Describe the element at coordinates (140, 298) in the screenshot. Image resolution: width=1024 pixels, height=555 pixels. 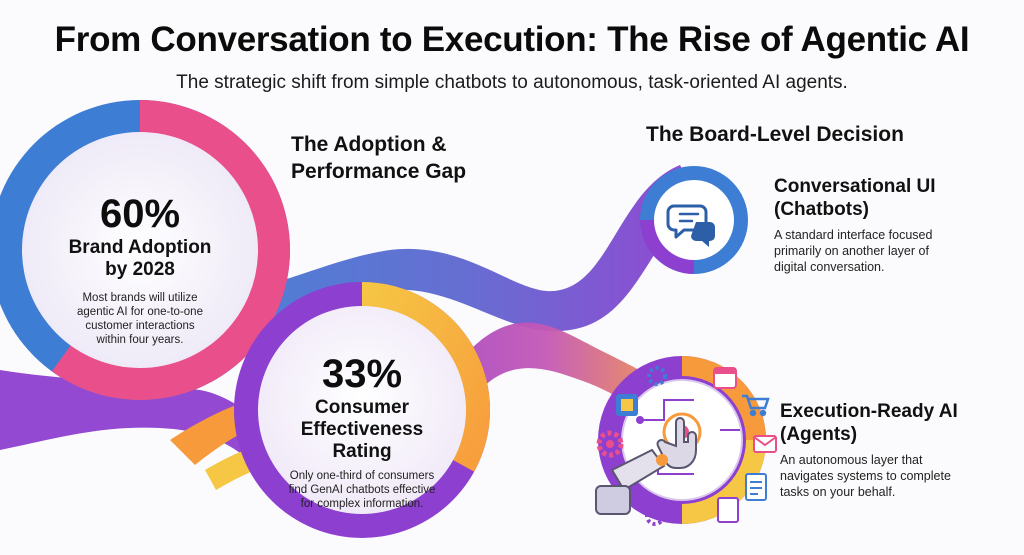
I see `stat1-desc-line1: Most brands will utilize` at that location.